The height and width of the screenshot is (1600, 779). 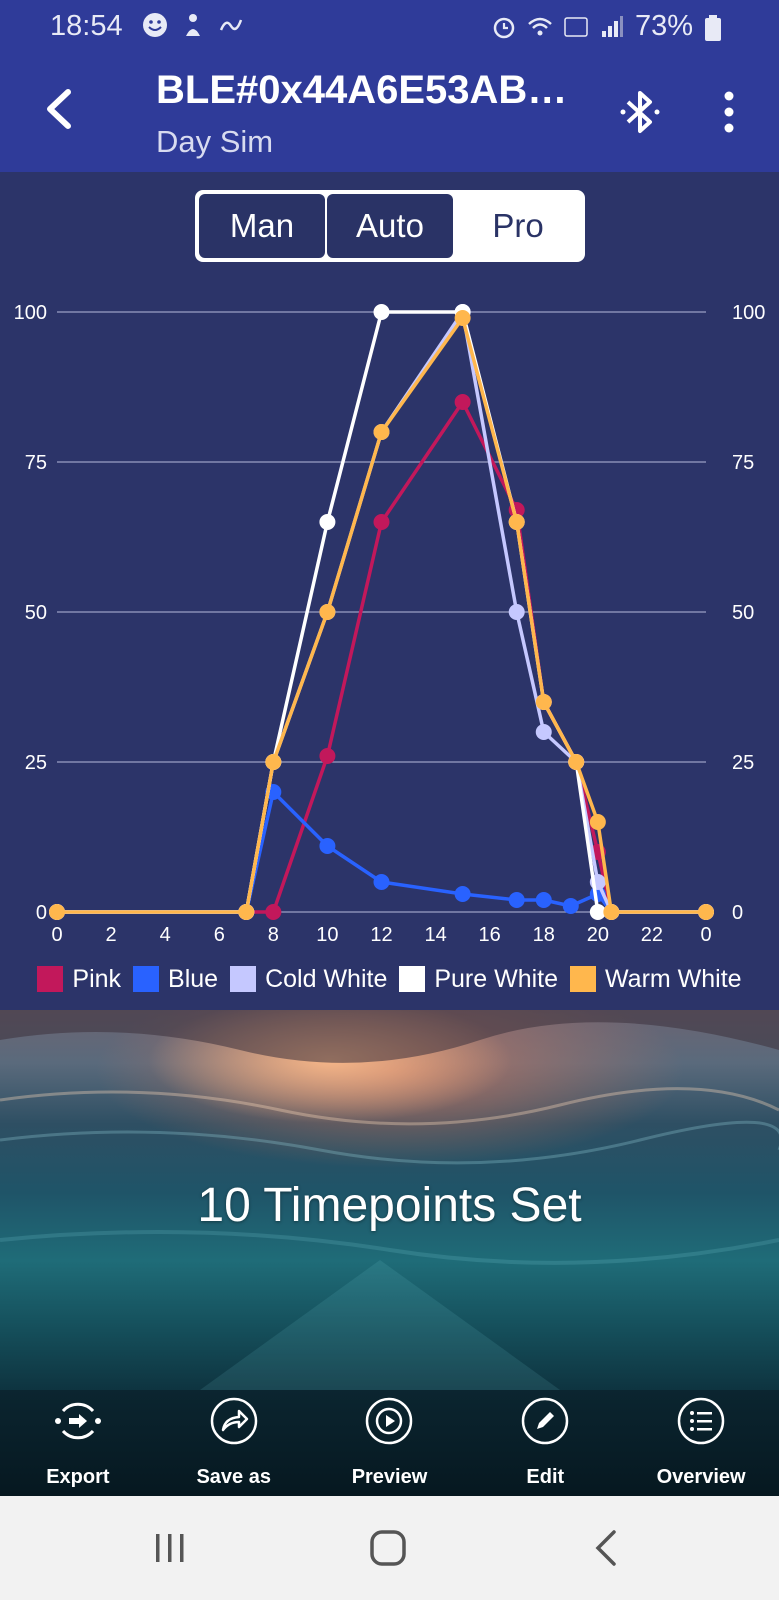 I want to click on preview-button: Preview, so click(x=390, y=1443).